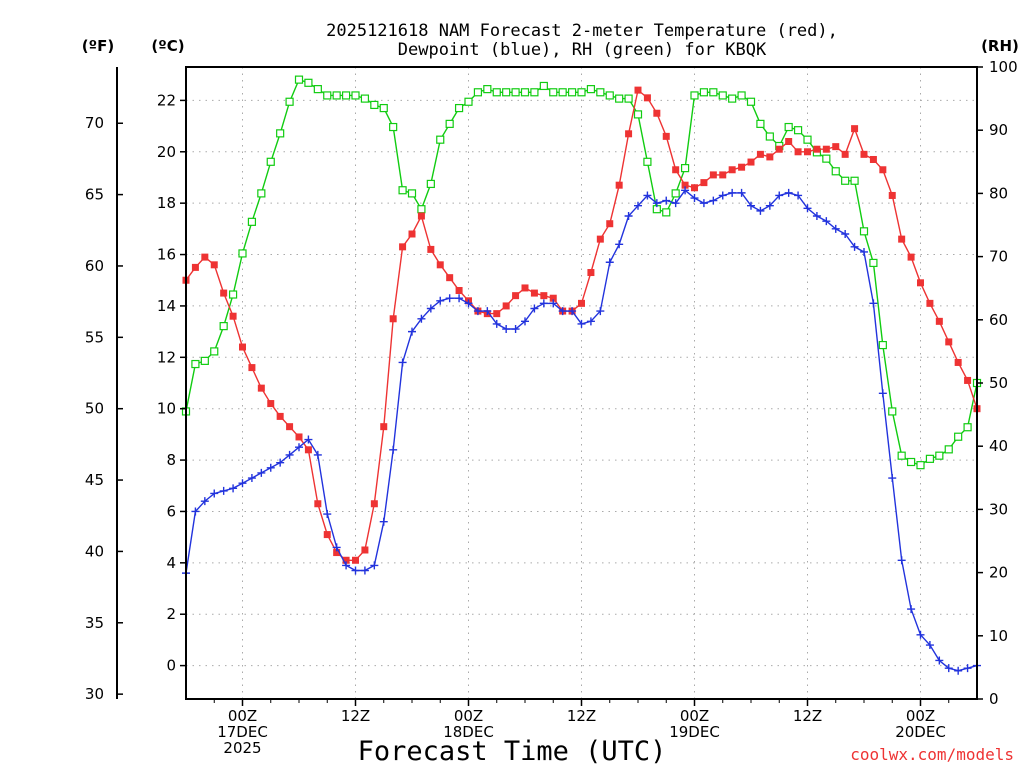 This screenshot has width=1024, height=768. I want to click on celsius-tick-label: 14, so click(166, 306).